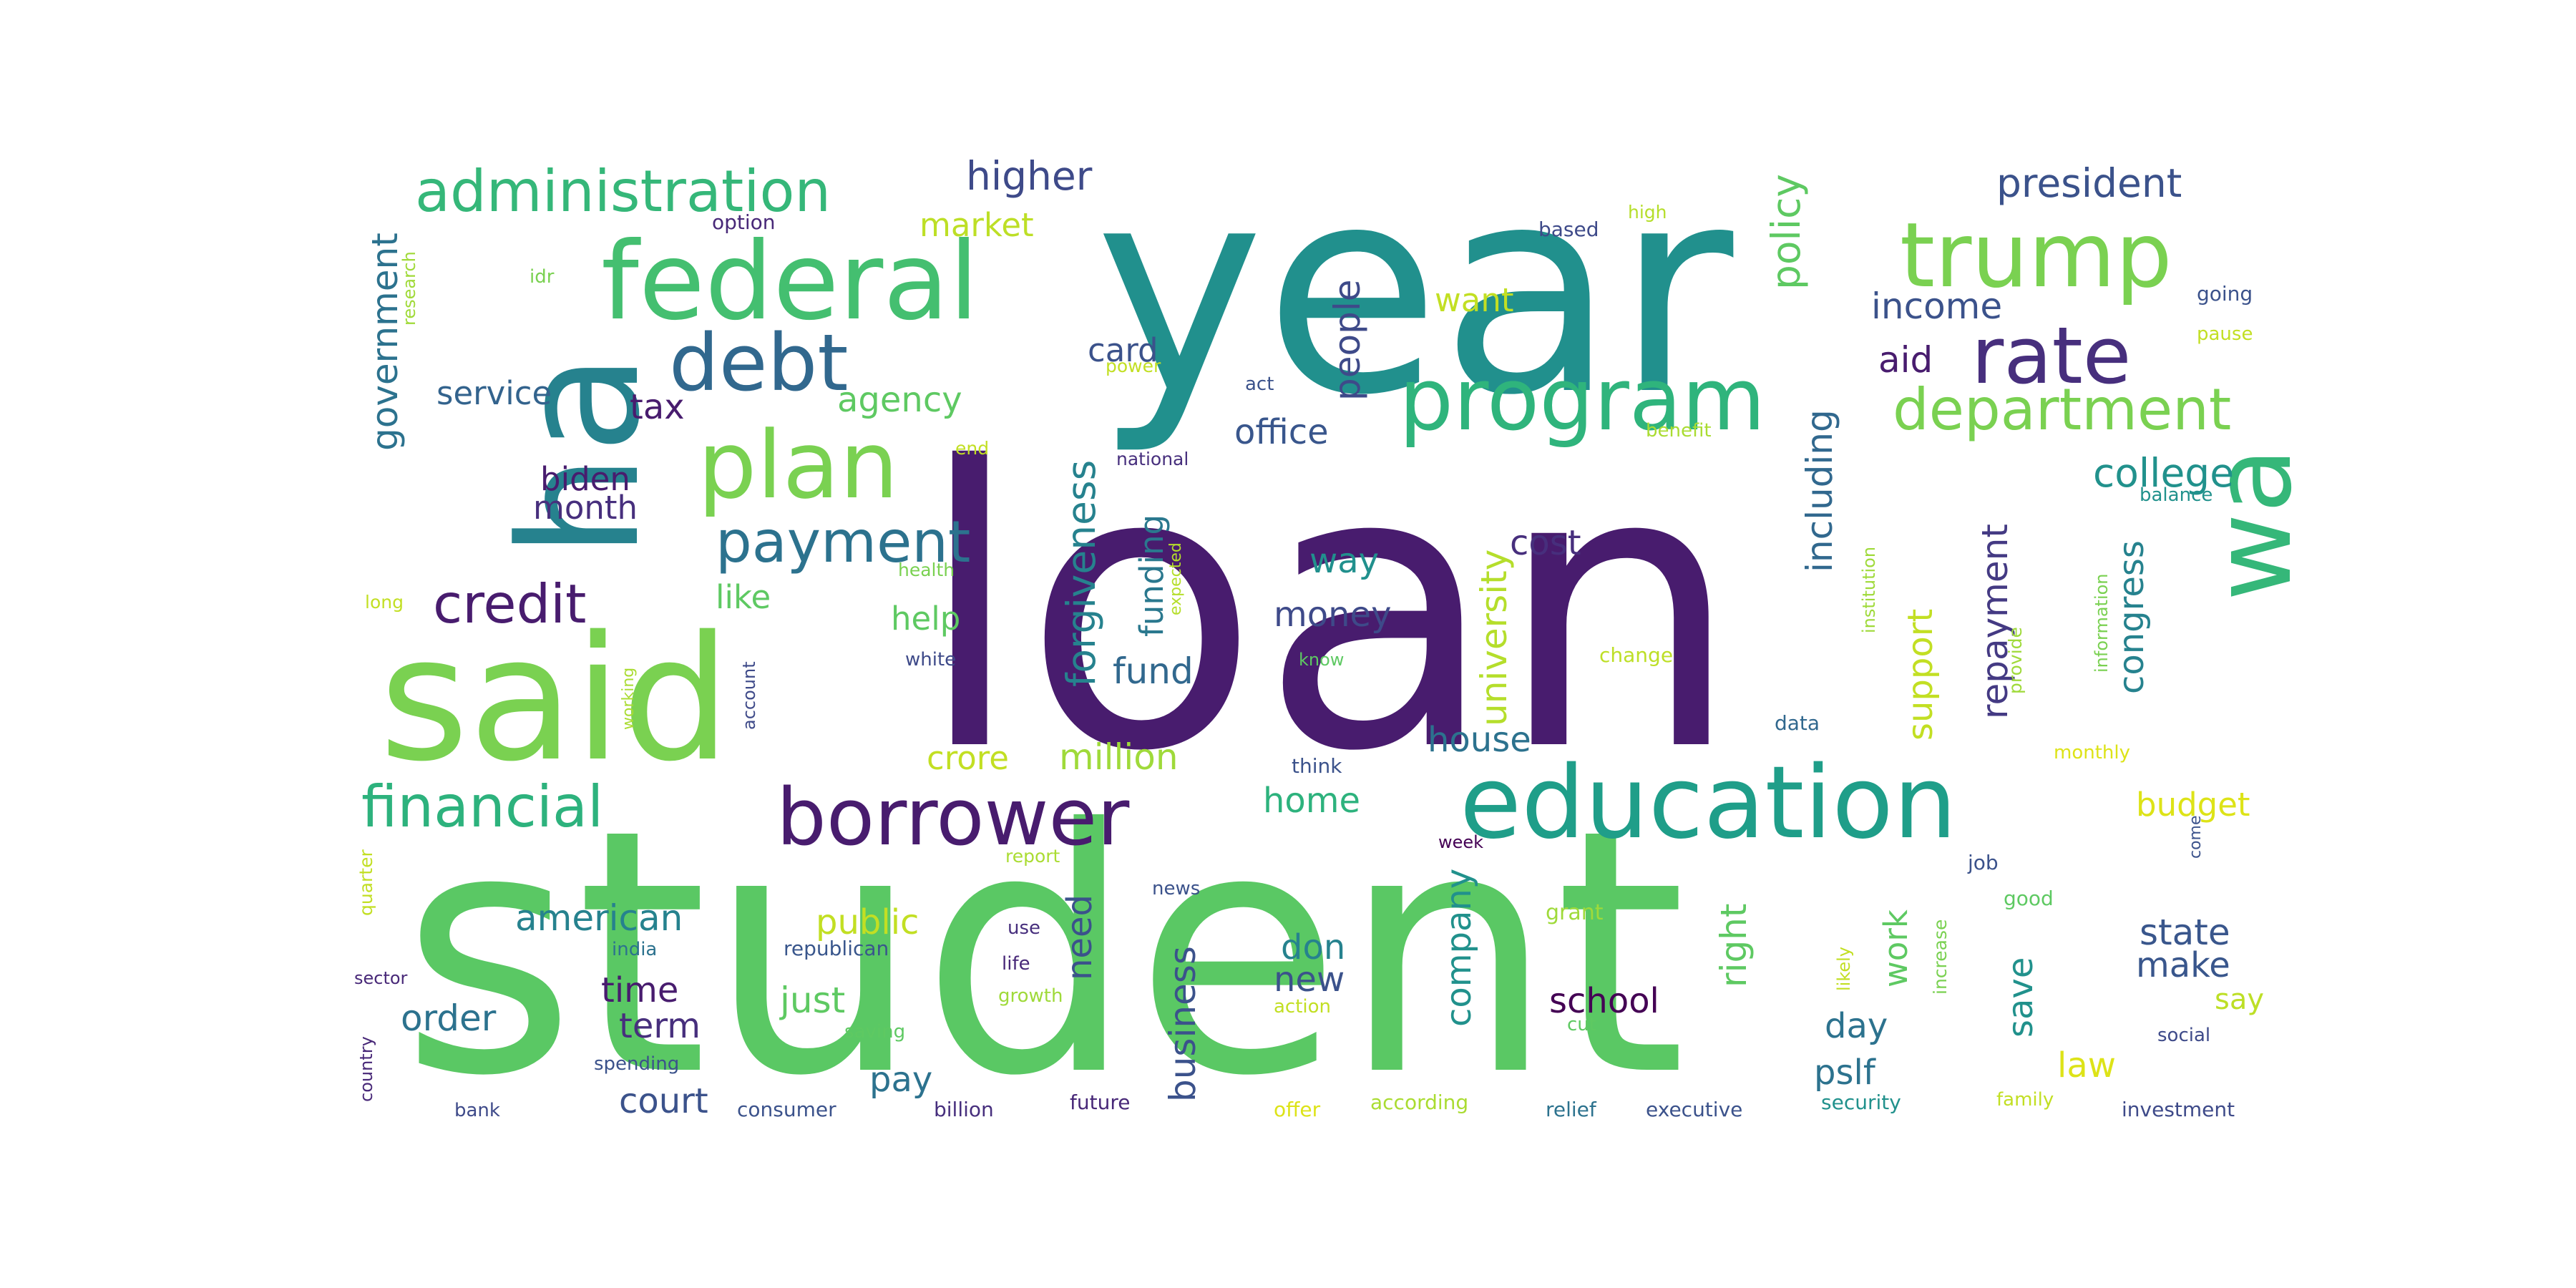  Describe the element at coordinates (1313, 947) in the screenshot. I see `word-don: don` at that location.